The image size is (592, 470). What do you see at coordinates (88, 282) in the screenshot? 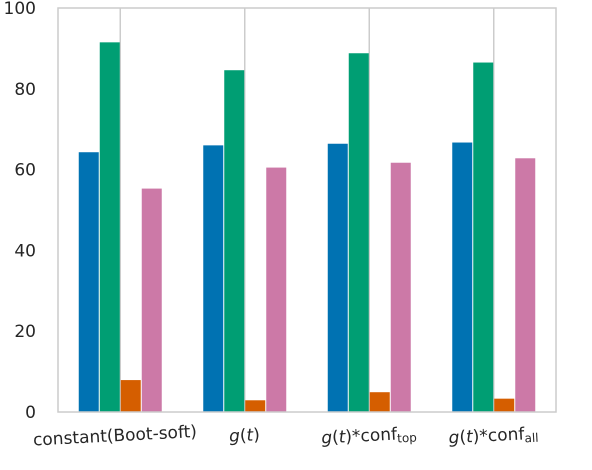
I see `bar-s0-c0` at bounding box center [88, 282].